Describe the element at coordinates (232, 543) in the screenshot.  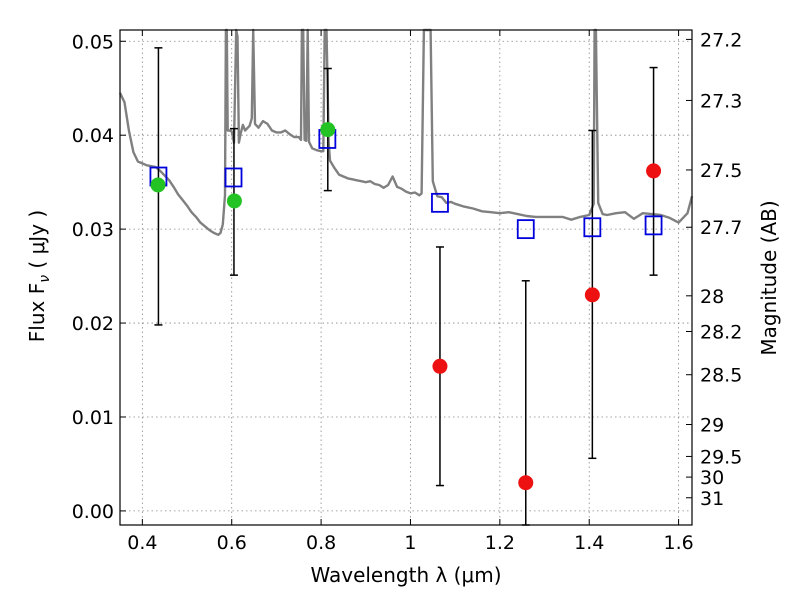
I see `x-tick-label: 0.6` at that location.